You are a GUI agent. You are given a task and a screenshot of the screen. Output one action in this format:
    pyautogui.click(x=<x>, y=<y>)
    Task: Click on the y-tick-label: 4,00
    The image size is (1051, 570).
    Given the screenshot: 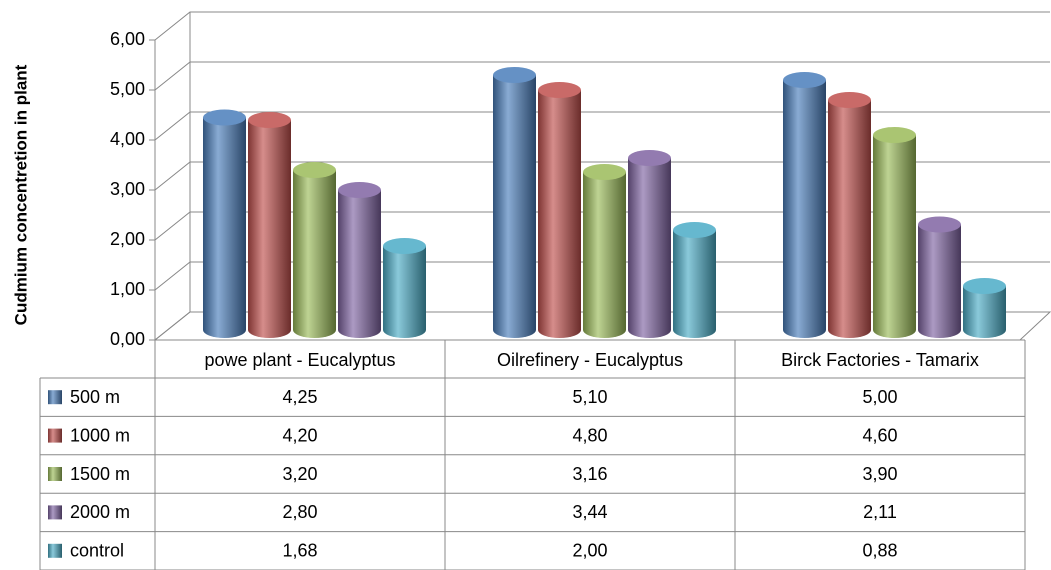 What is the action you would take?
    pyautogui.click(x=127, y=139)
    